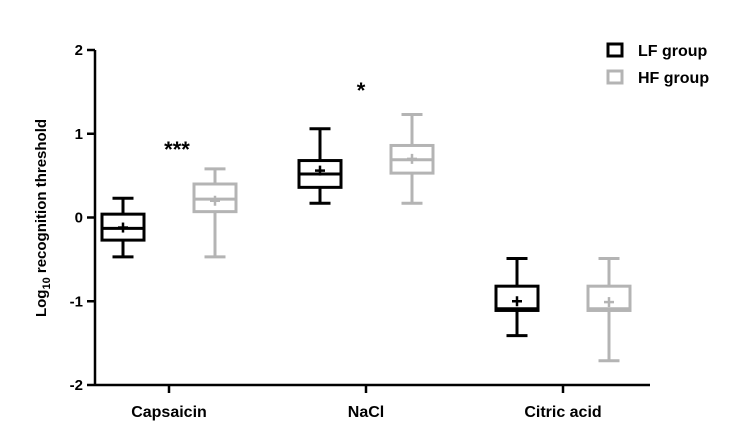 The image size is (737, 446). What do you see at coordinates (79, 134) in the screenshot?
I see `y-tick-label: 1` at bounding box center [79, 134].